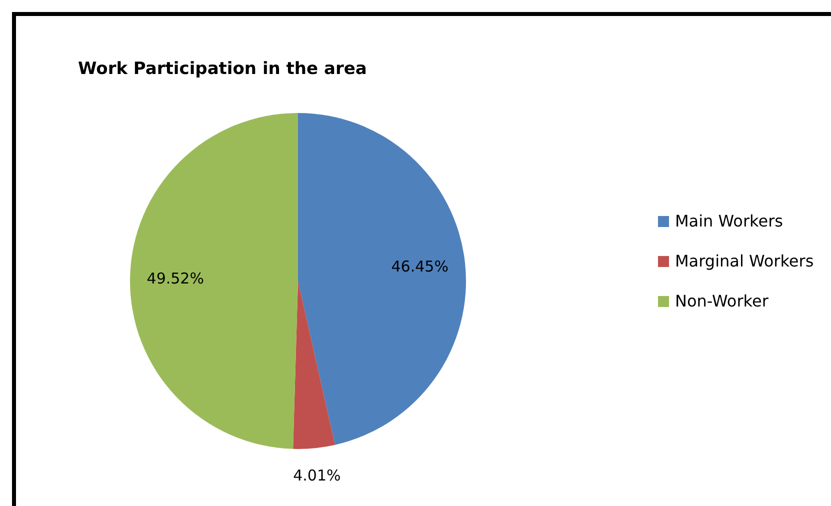 This screenshot has width=831, height=506. I want to click on data-label: 49.52%, so click(175, 278).